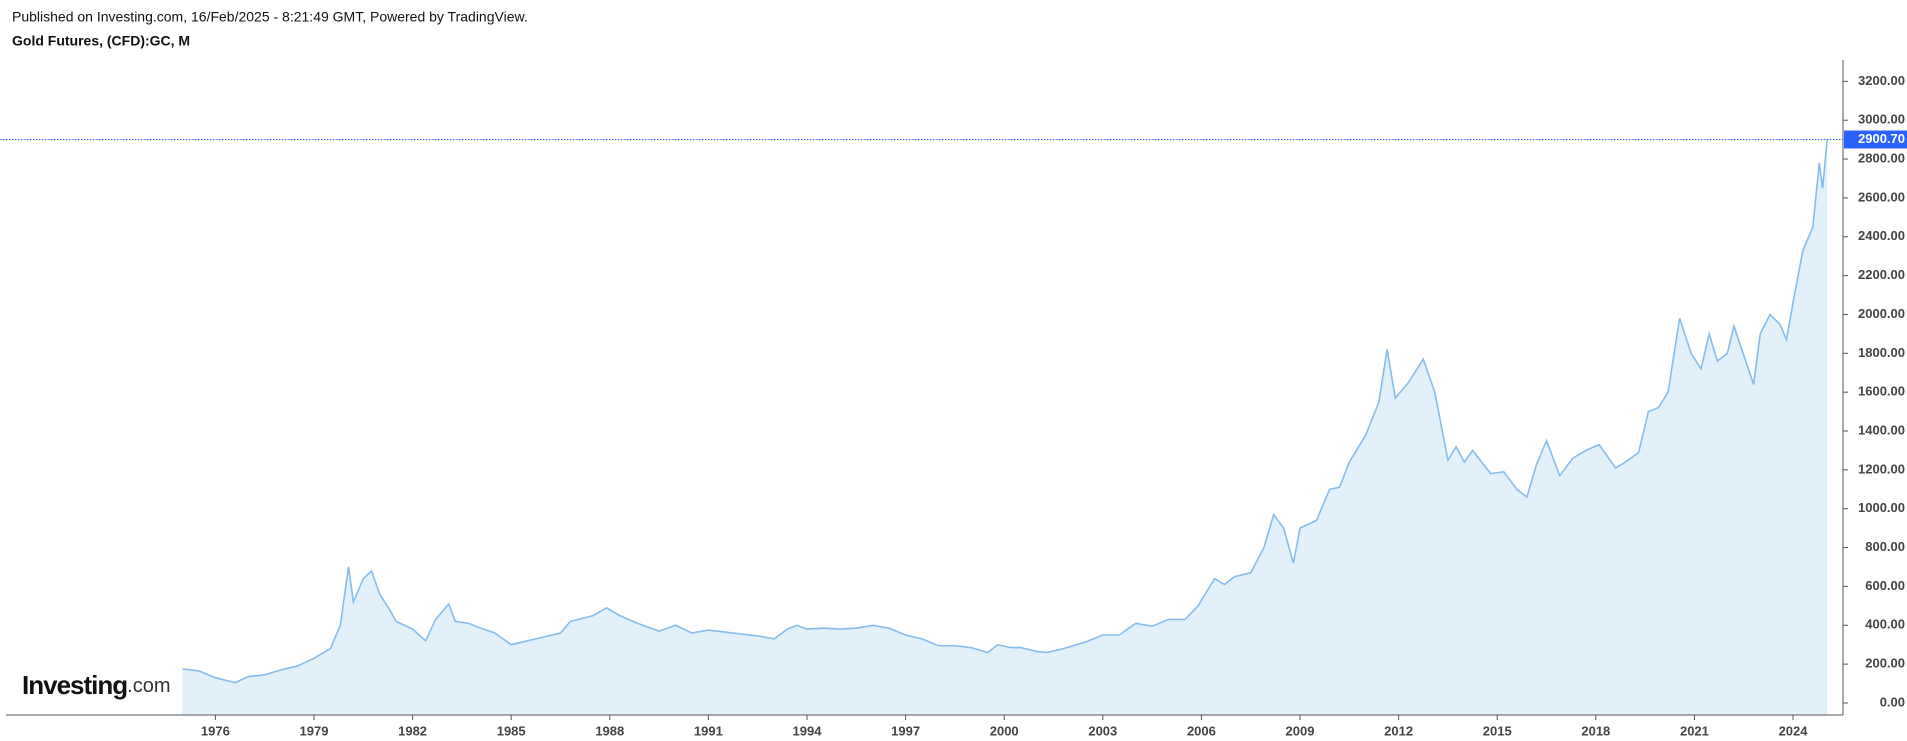 The height and width of the screenshot is (741, 1907). Describe the element at coordinates (1201, 730) in the screenshot. I see `x-tick-label: 2006` at that location.